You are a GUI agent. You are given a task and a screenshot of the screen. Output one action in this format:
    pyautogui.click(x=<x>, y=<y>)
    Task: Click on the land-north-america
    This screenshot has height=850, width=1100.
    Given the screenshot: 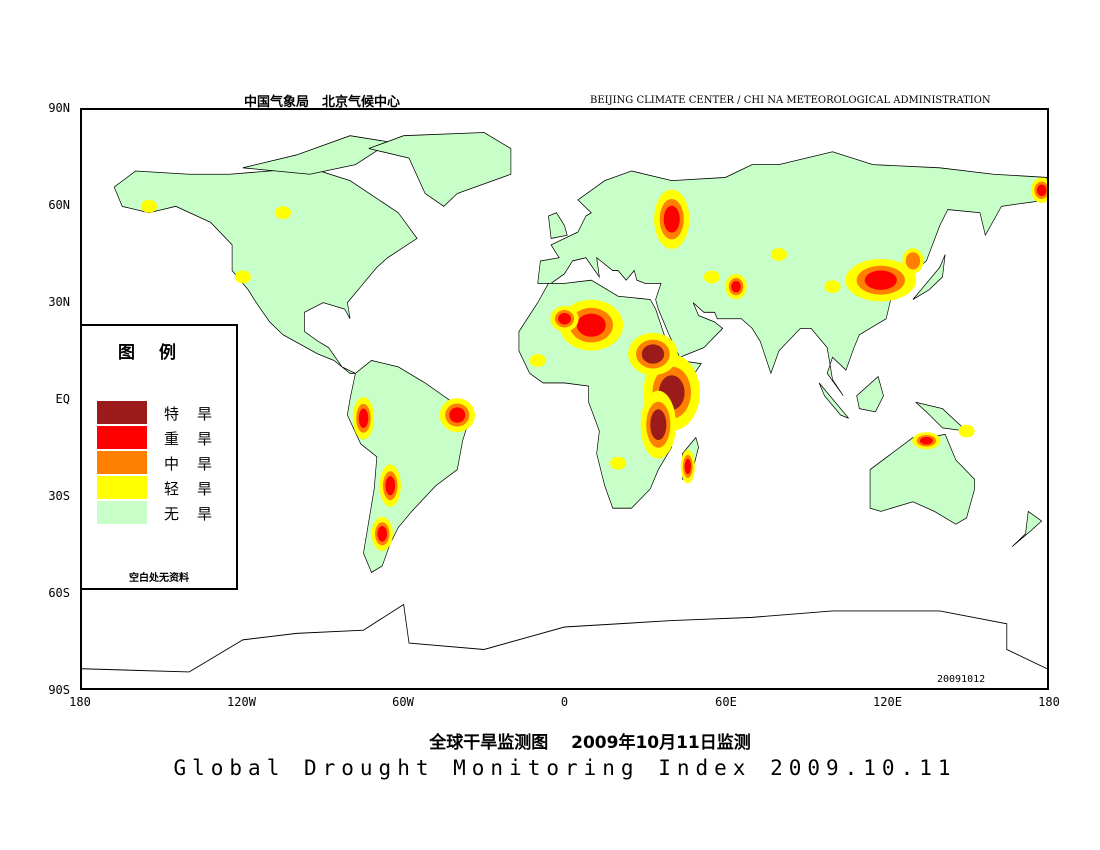 What is the action you would take?
    pyautogui.click(x=265, y=270)
    